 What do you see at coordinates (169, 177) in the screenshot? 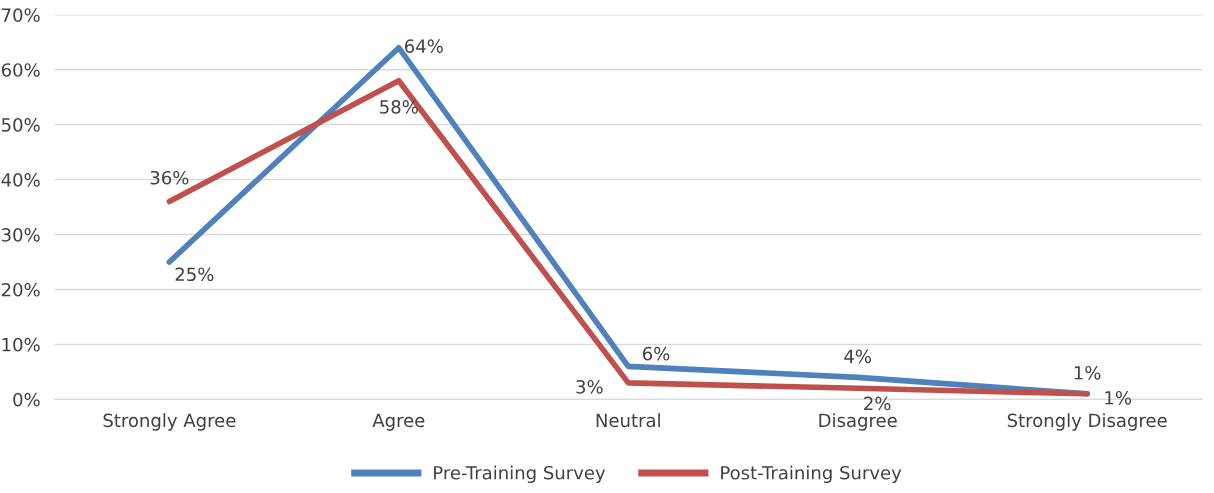
I see `data-label: 36%` at bounding box center [169, 177].